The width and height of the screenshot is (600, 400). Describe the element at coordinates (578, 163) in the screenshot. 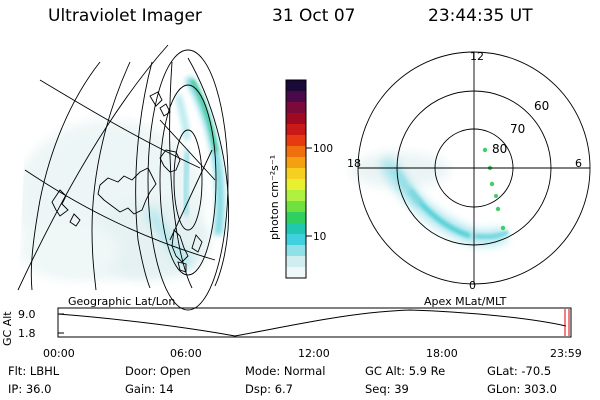

I see `mlt-label-6: 6` at that location.